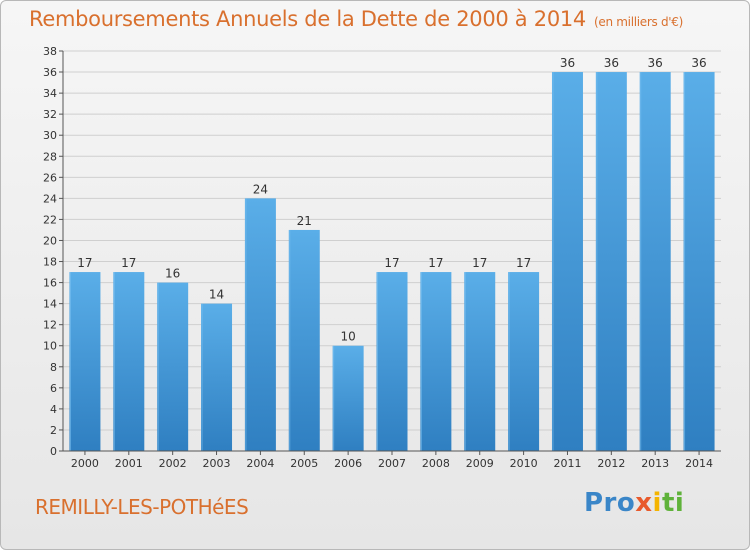 This screenshot has height=550, width=750. Describe the element at coordinates (53, 388) in the screenshot. I see `y-tick-label: 6` at that location.